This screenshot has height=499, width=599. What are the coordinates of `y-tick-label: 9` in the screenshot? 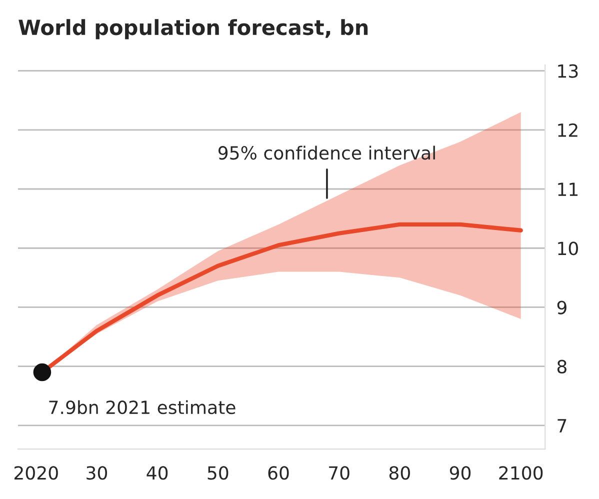 It's located at (561, 307).